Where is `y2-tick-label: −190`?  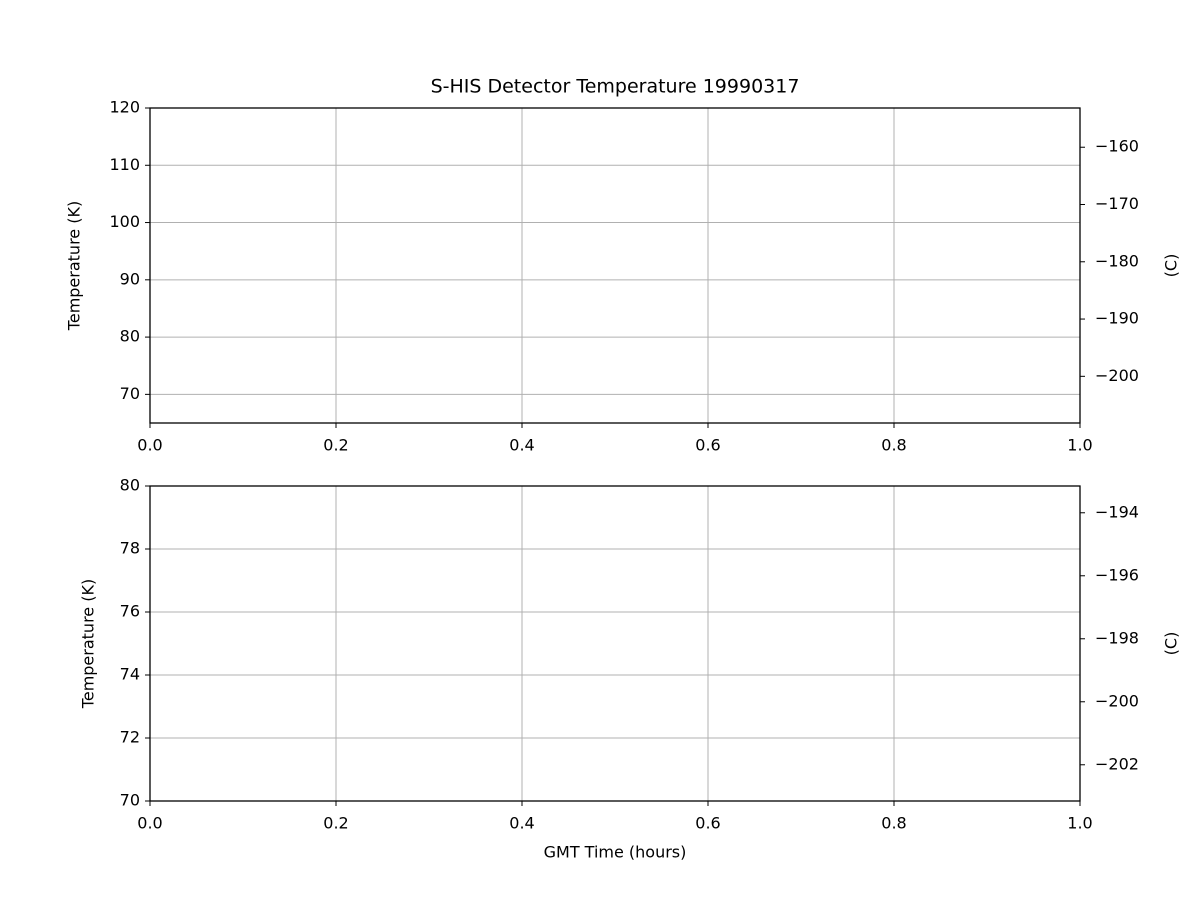
y2-tick-label: −190 is located at coordinates (1117, 318).